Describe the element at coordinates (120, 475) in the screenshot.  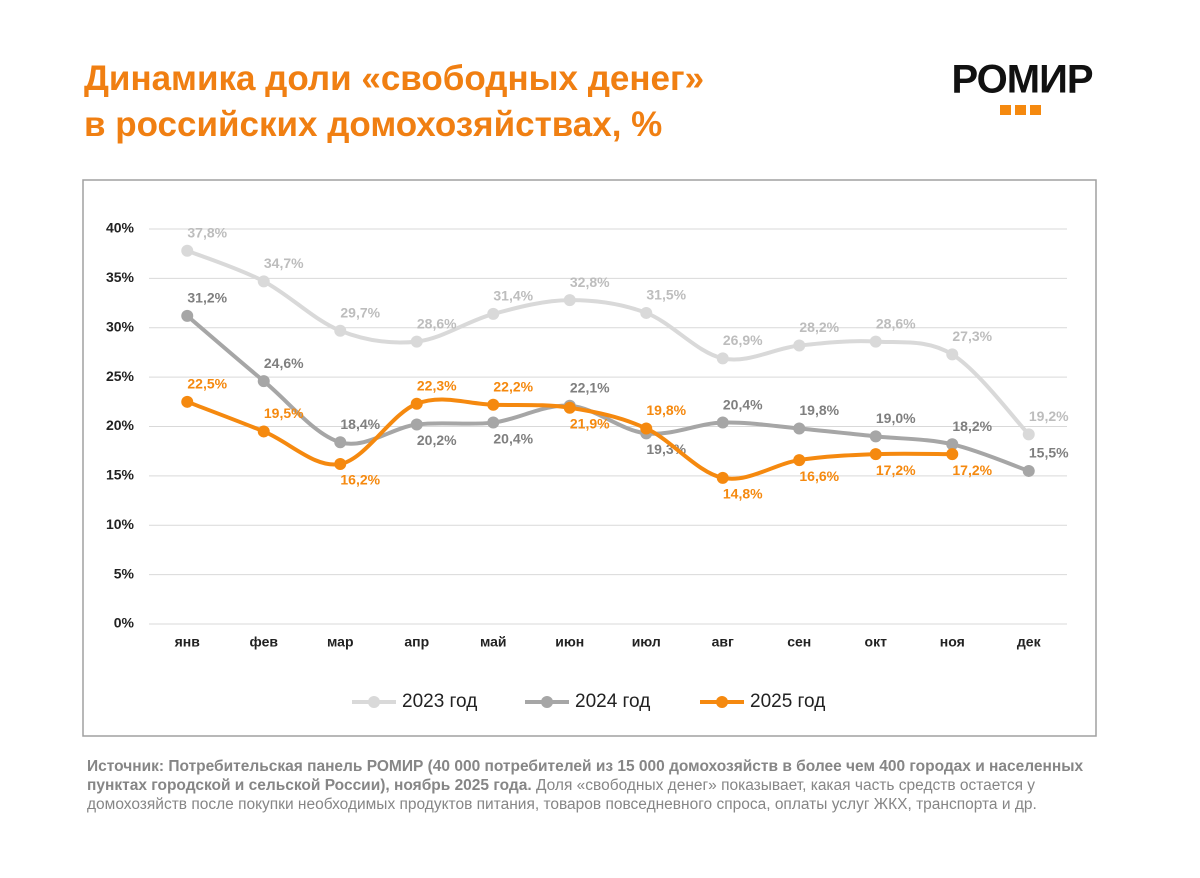
I see `y-tick-label: 15%` at that location.